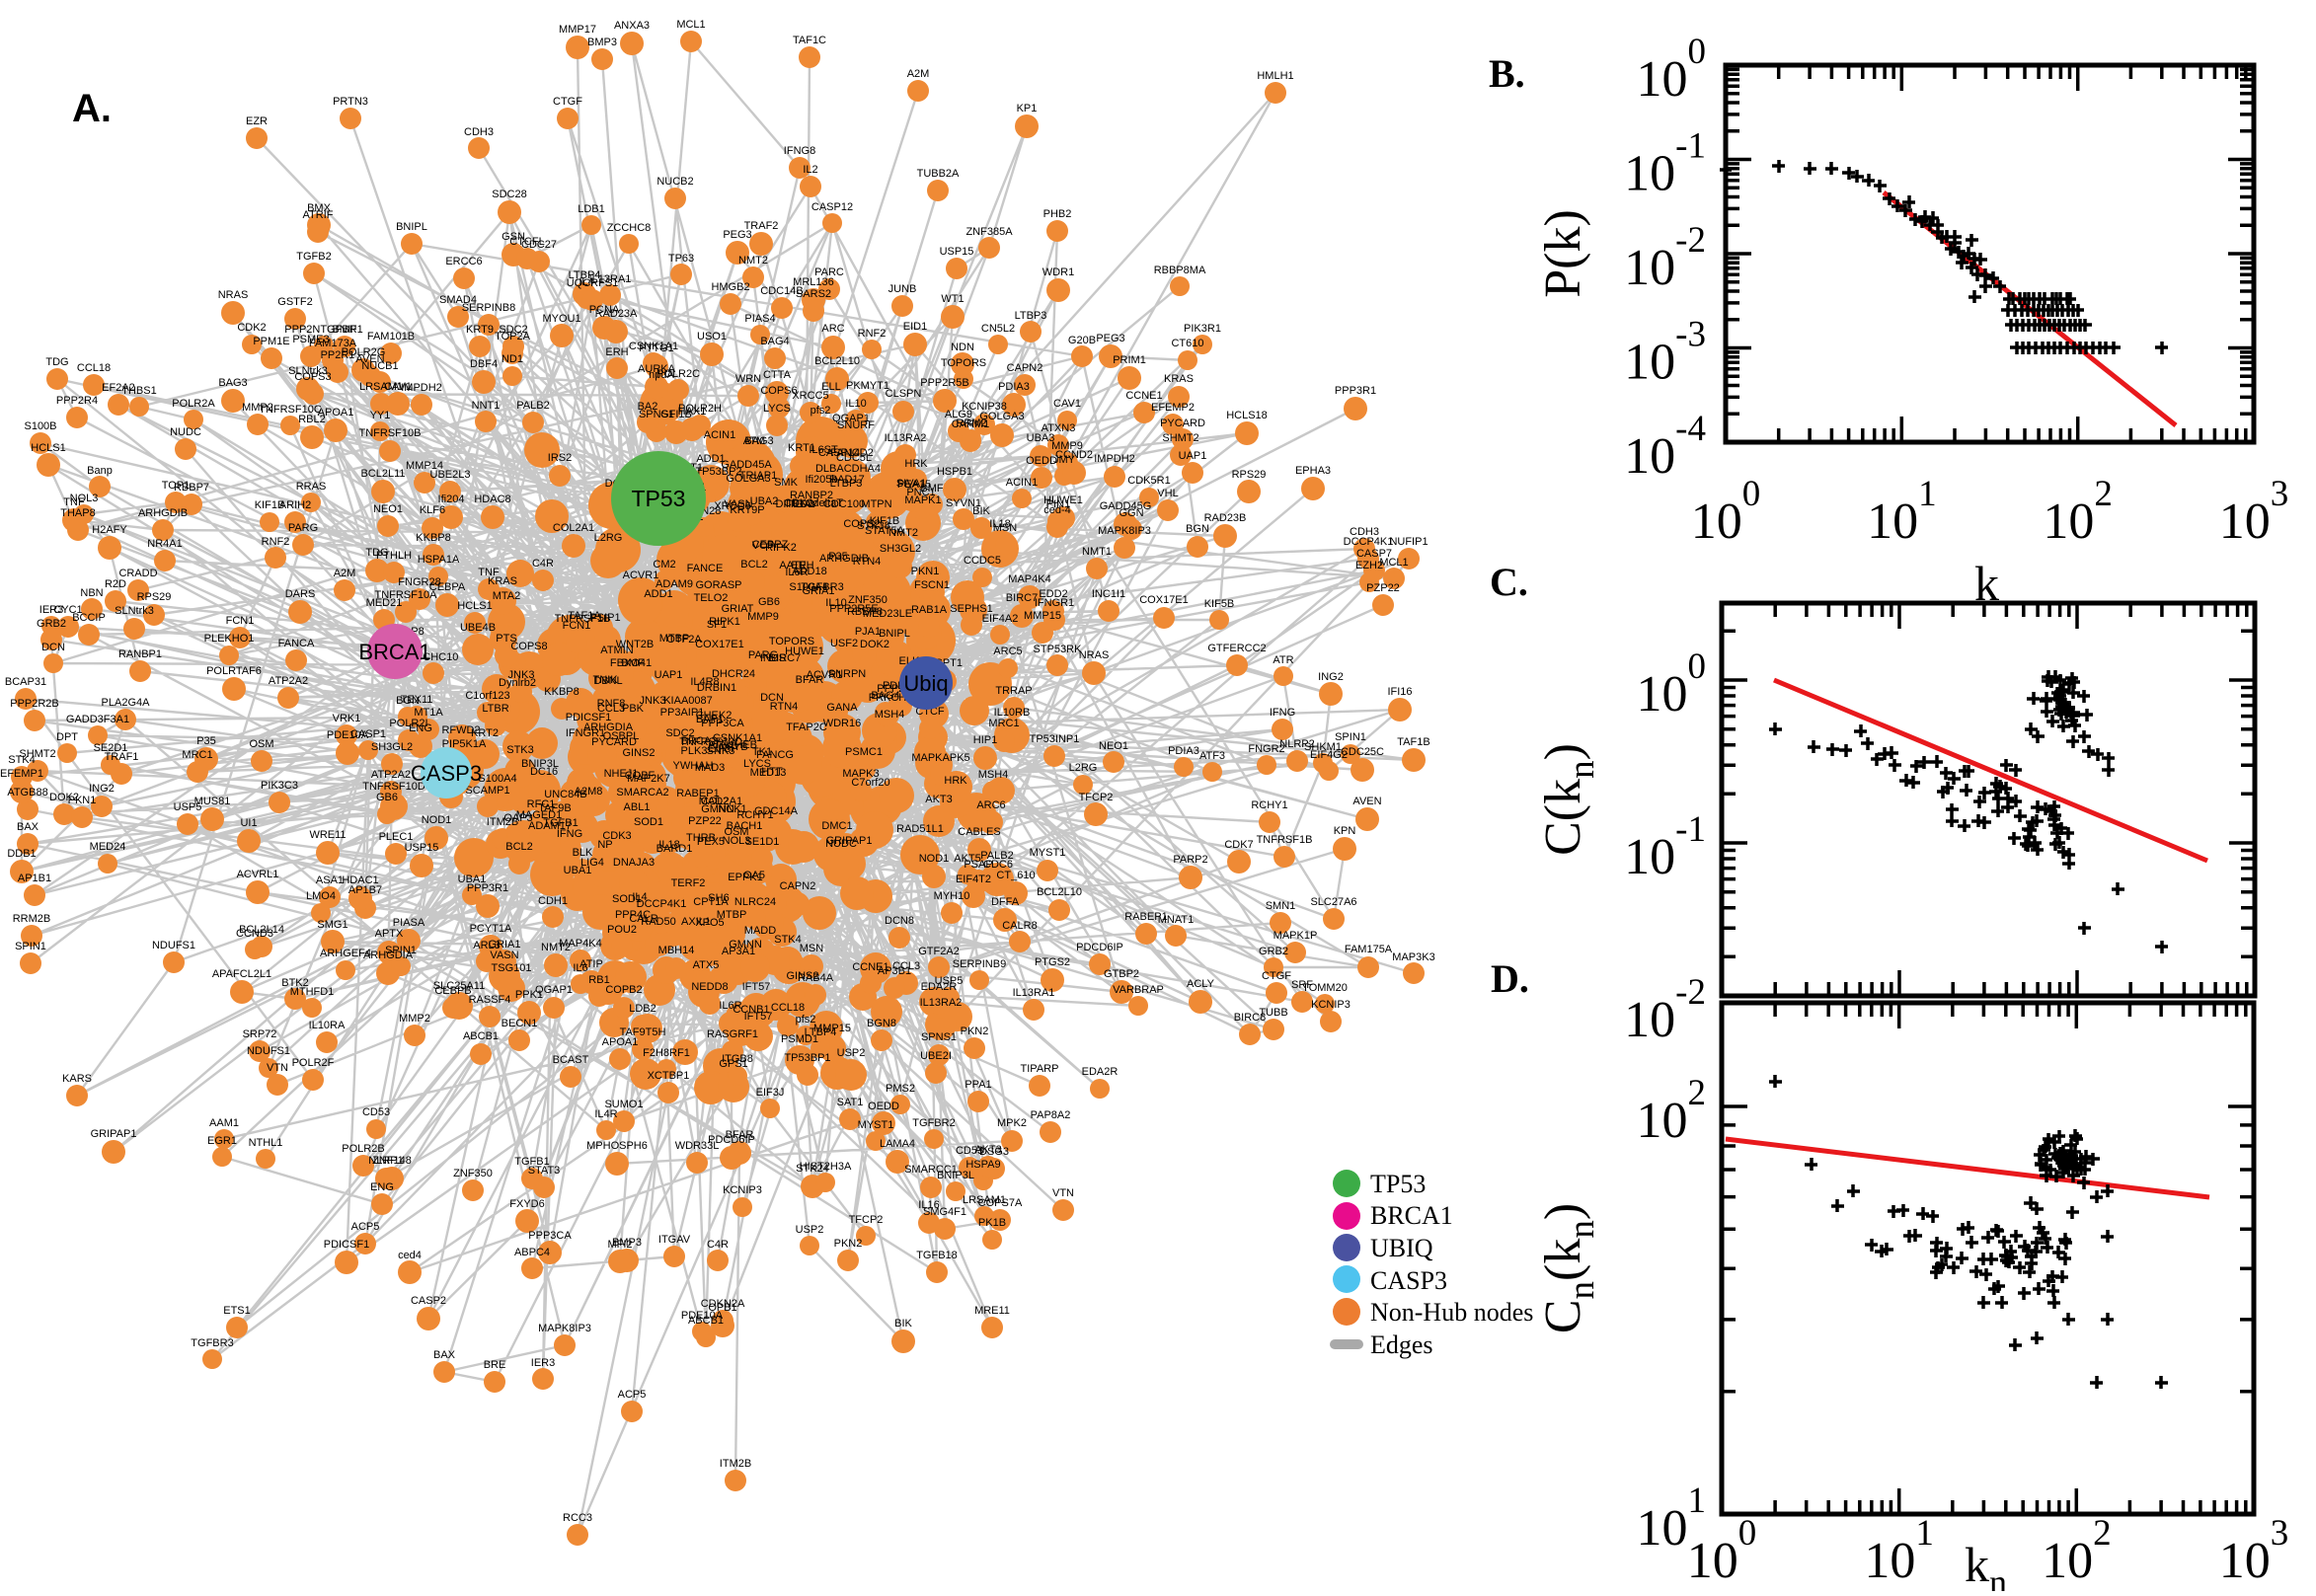 Image resolution: width=2316 pixels, height=1596 pixels. I want to click on svg-text: KP1, so click(1027, 108).